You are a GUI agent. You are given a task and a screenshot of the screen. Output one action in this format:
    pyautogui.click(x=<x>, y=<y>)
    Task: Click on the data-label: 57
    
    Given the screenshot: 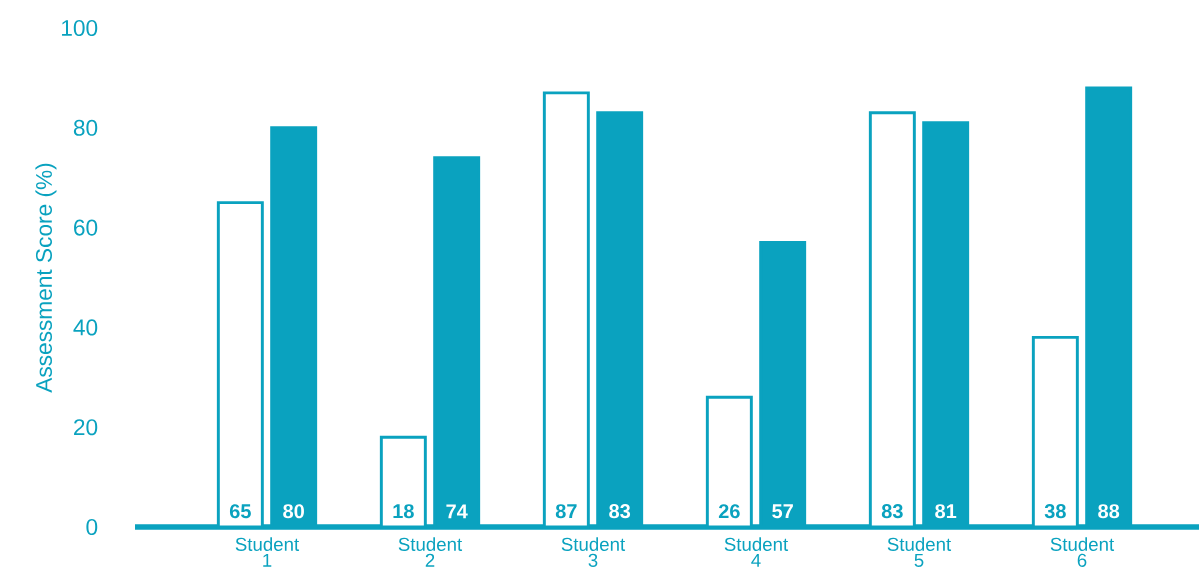 What is the action you would take?
    pyautogui.click(x=782, y=511)
    